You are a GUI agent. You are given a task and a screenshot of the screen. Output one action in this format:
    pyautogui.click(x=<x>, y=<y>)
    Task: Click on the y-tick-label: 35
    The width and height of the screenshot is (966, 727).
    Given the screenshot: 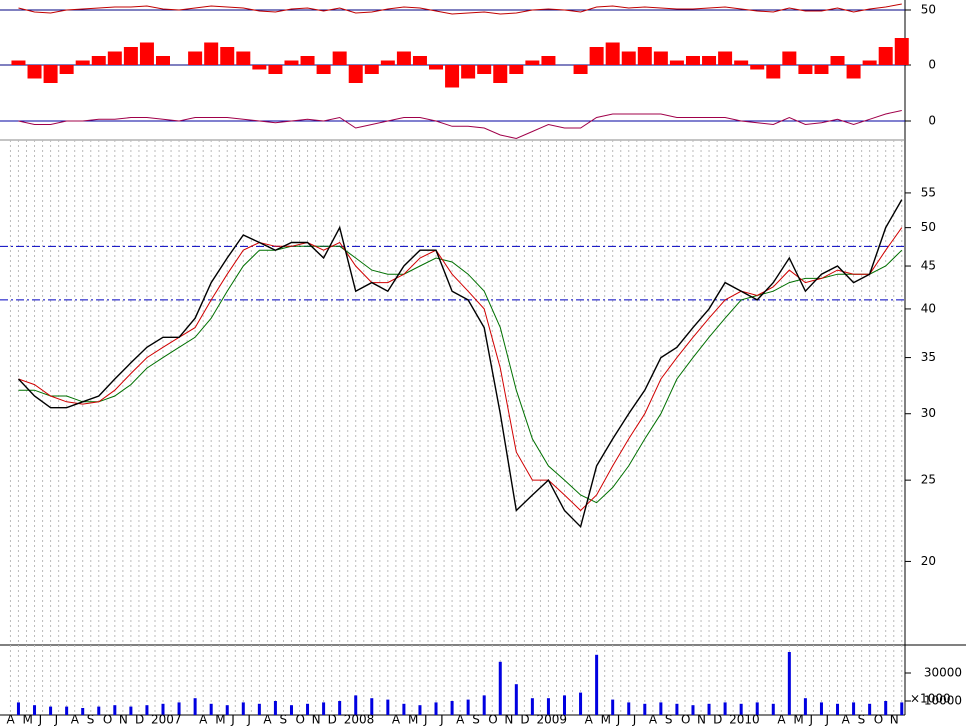 What is the action you would take?
    pyautogui.click(x=928, y=357)
    